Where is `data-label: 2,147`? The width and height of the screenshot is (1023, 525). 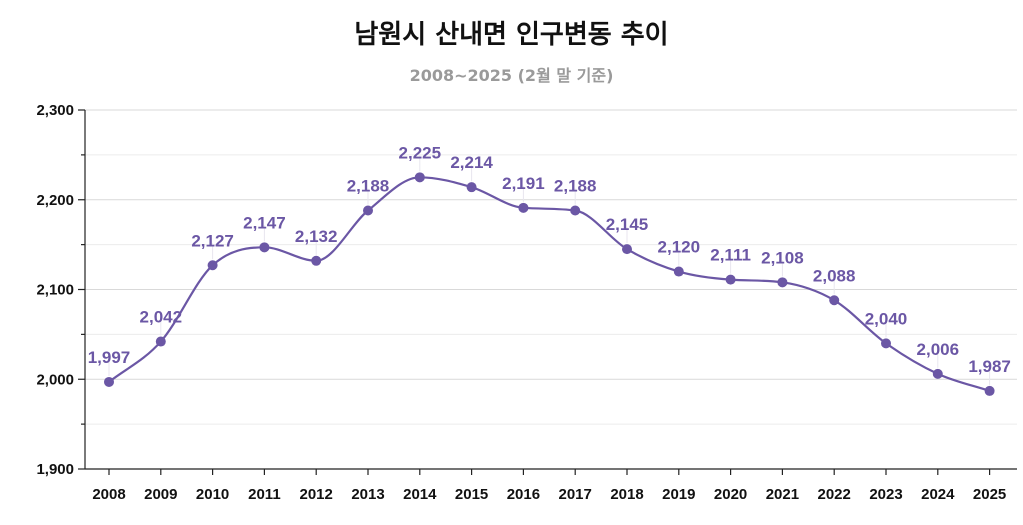 data-label: 2,147 is located at coordinates (264, 222).